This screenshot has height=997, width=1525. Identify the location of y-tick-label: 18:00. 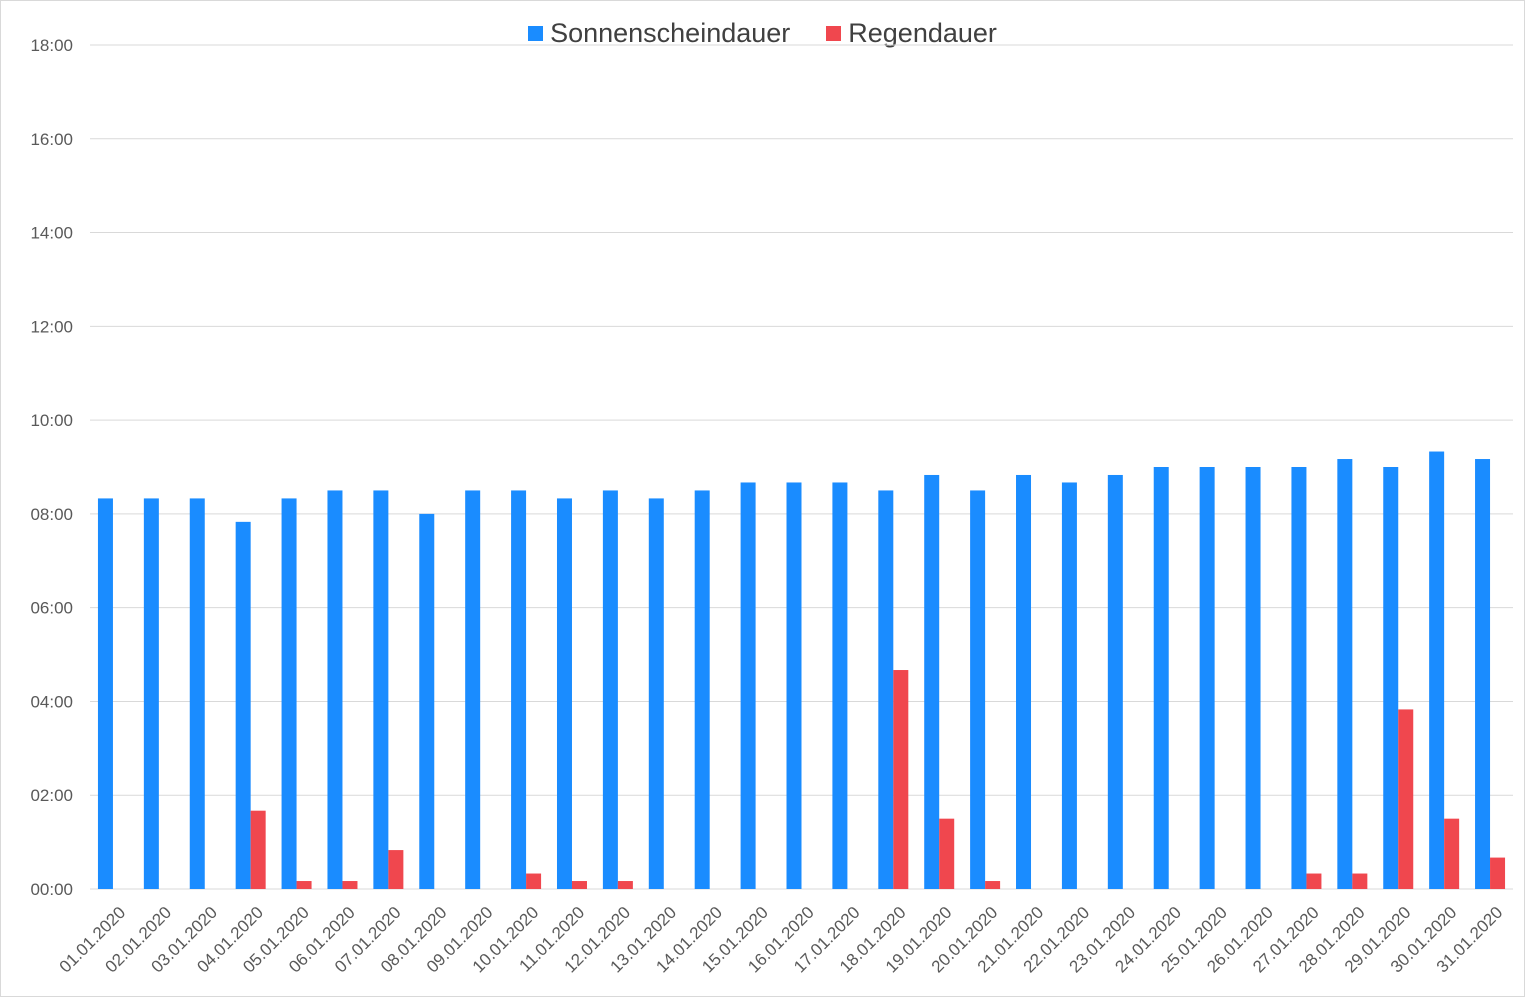
(51, 45).